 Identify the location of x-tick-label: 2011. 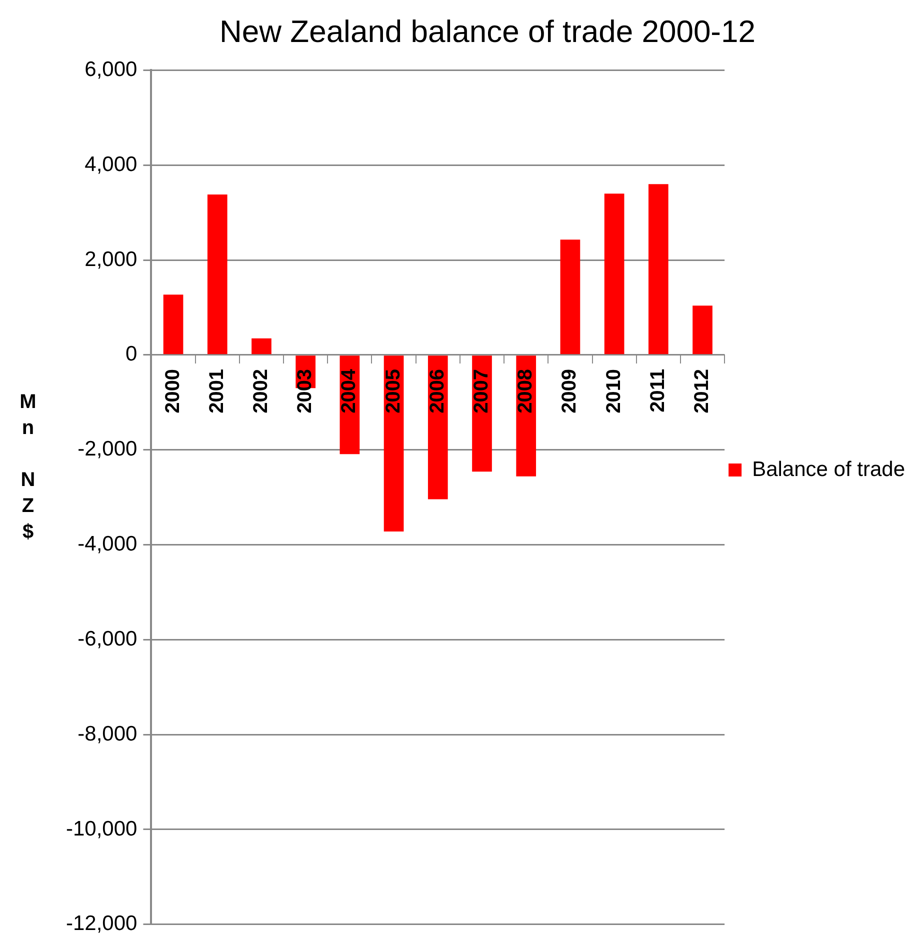
(657, 390).